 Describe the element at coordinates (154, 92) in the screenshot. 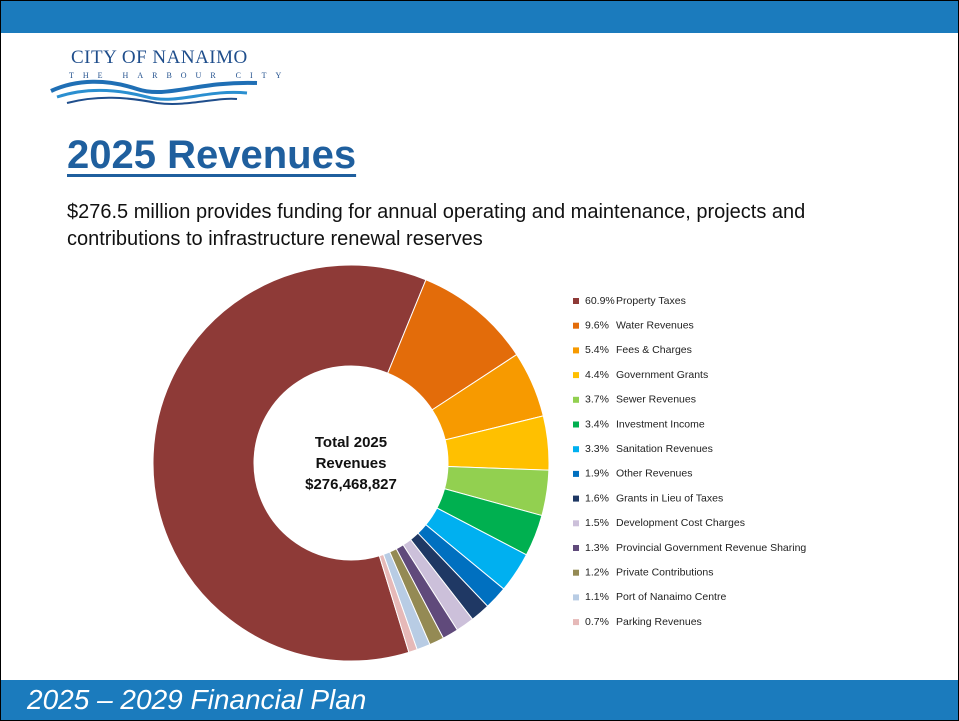

I see `logo-waves` at that location.